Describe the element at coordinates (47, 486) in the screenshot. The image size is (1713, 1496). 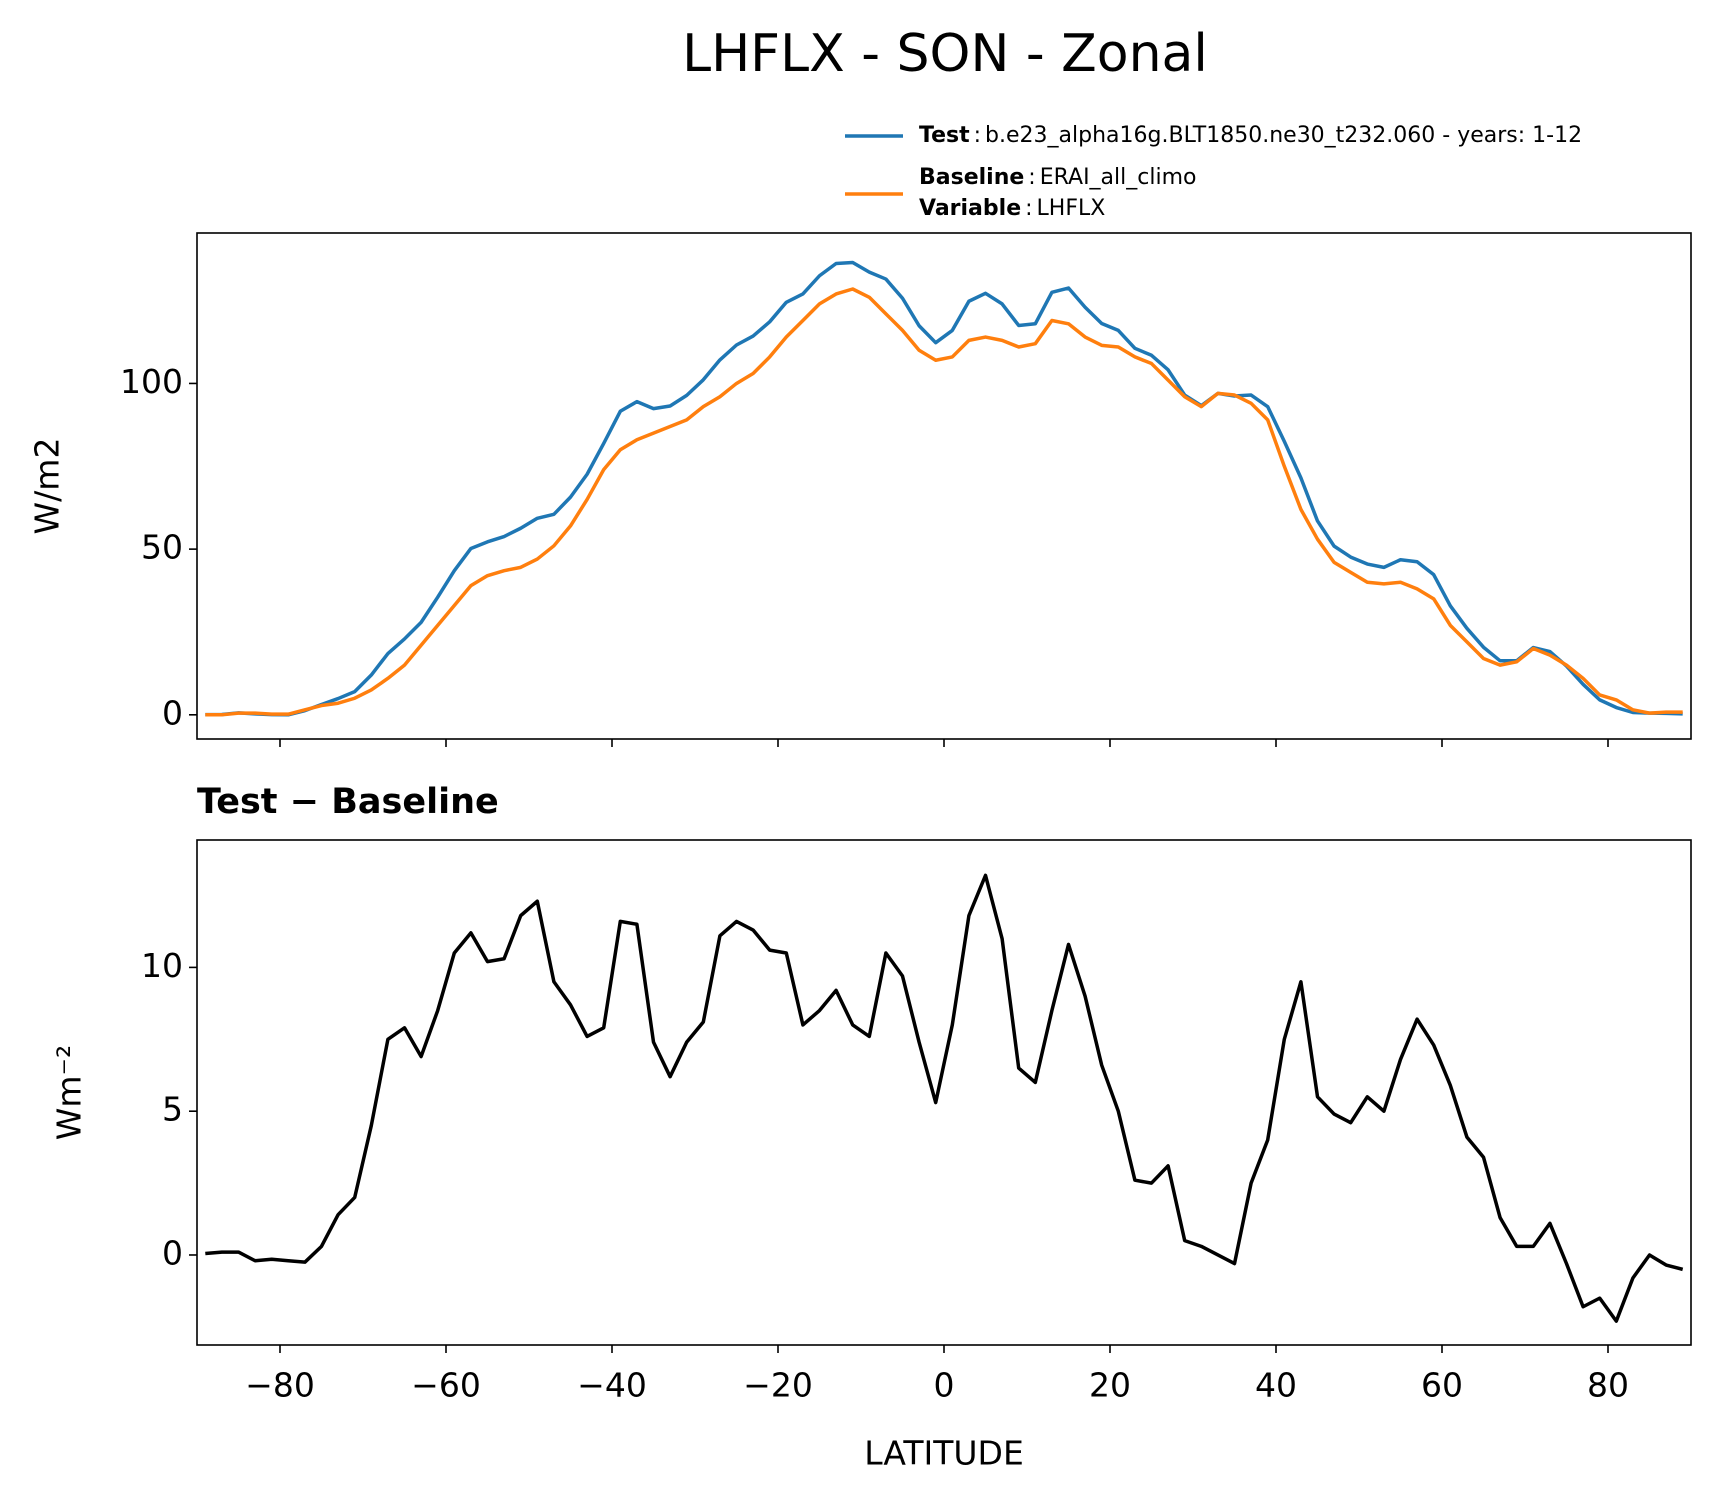
I see `y-axis-label: W/m2` at that location.